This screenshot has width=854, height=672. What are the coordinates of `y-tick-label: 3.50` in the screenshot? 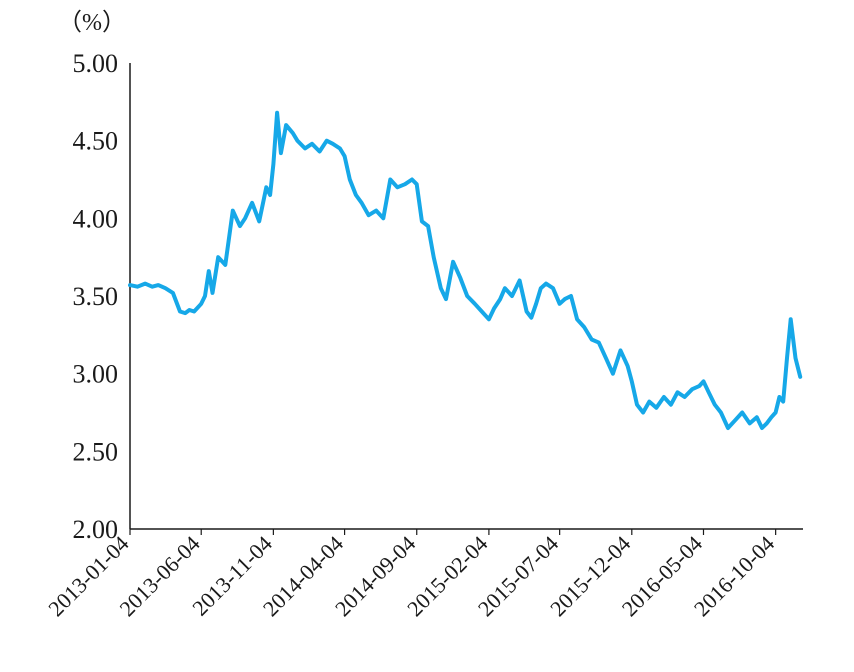 It's located at (96, 296).